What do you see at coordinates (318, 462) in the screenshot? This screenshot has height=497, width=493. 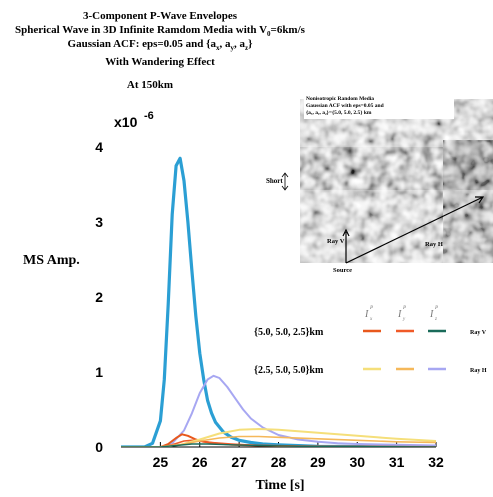 I see `x-tick-label: 29` at bounding box center [318, 462].